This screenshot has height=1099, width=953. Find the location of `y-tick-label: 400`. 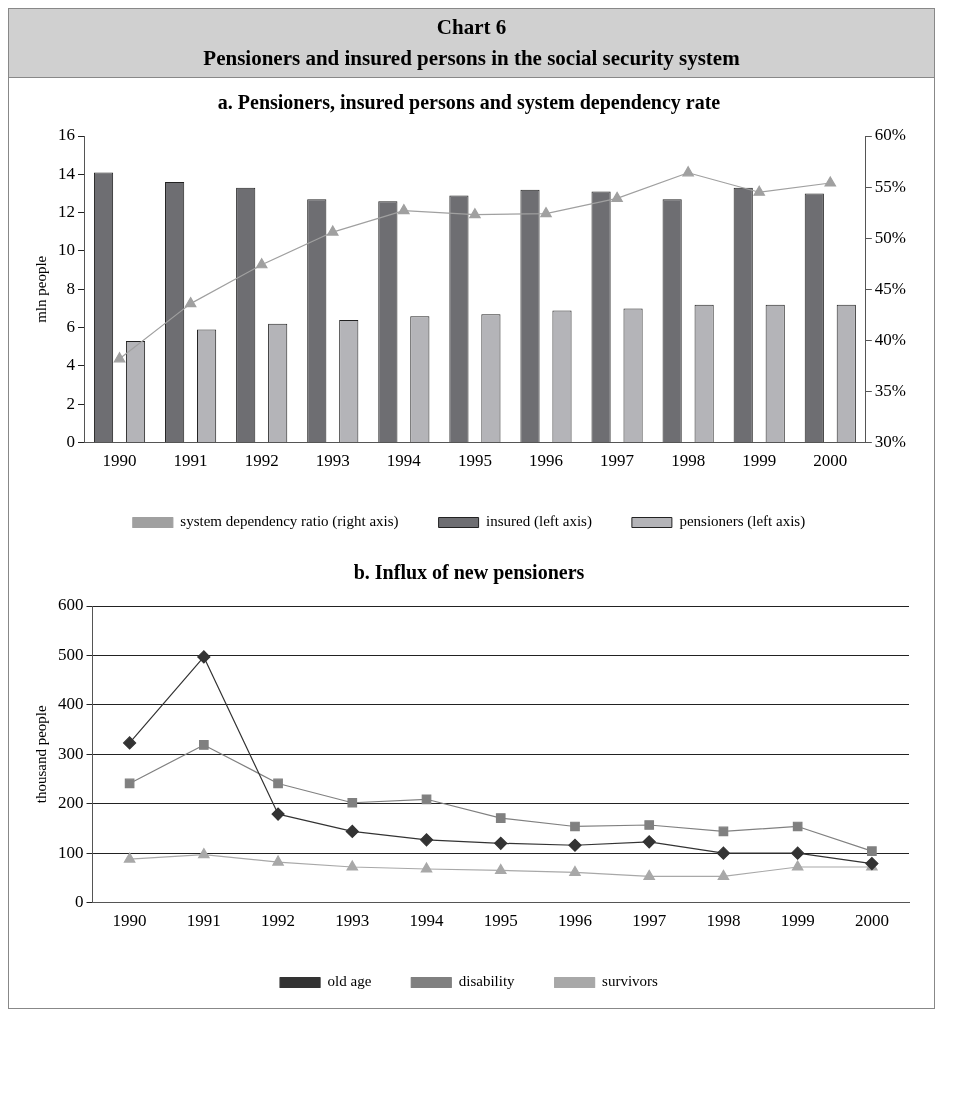

y-tick-label: 400 is located at coordinates (71, 704).